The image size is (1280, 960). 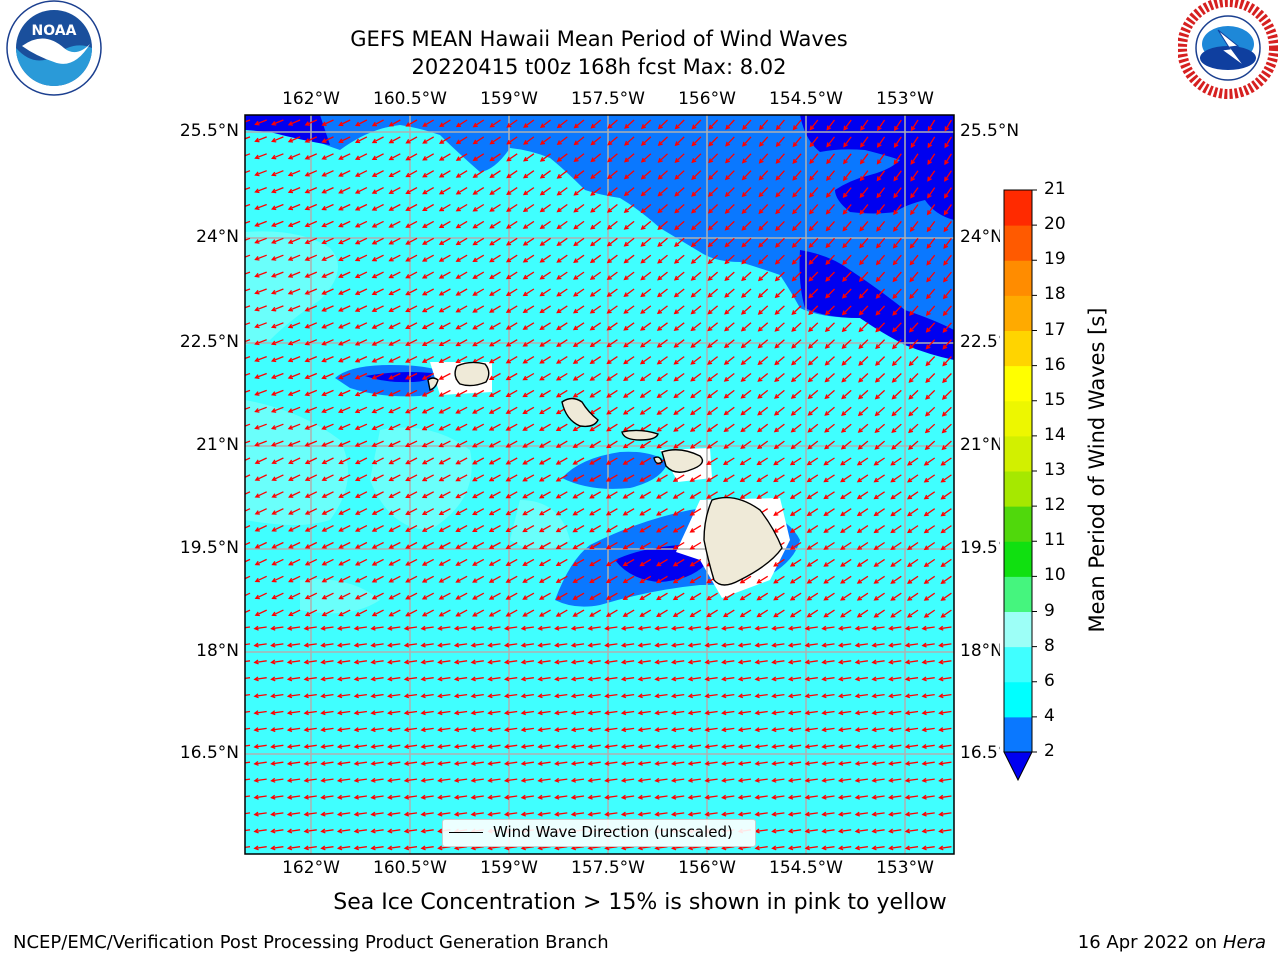 I want to click on colorbar-tick-label: 14, so click(x=1055, y=434).